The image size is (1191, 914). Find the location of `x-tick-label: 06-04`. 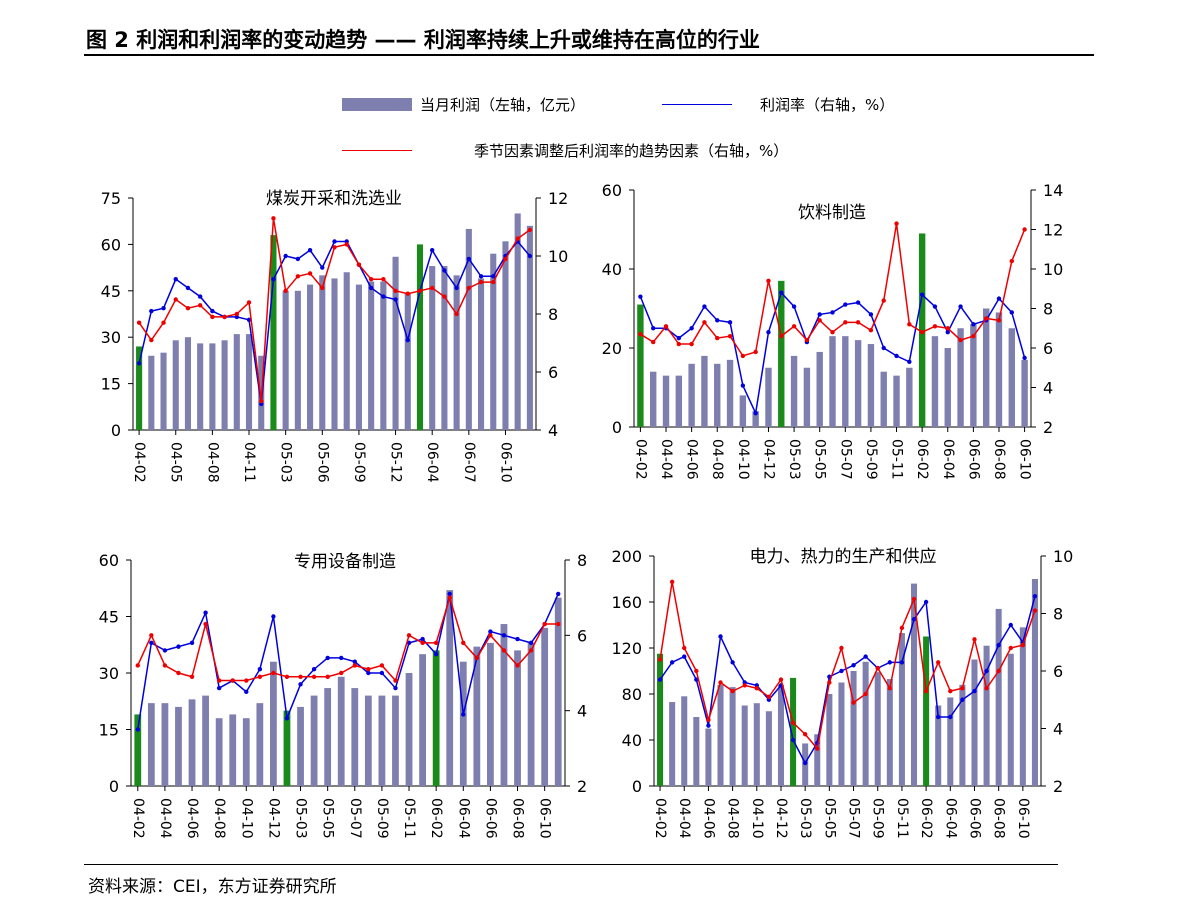

x-tick-label: 06-04 is located at coordinates (950, 818).